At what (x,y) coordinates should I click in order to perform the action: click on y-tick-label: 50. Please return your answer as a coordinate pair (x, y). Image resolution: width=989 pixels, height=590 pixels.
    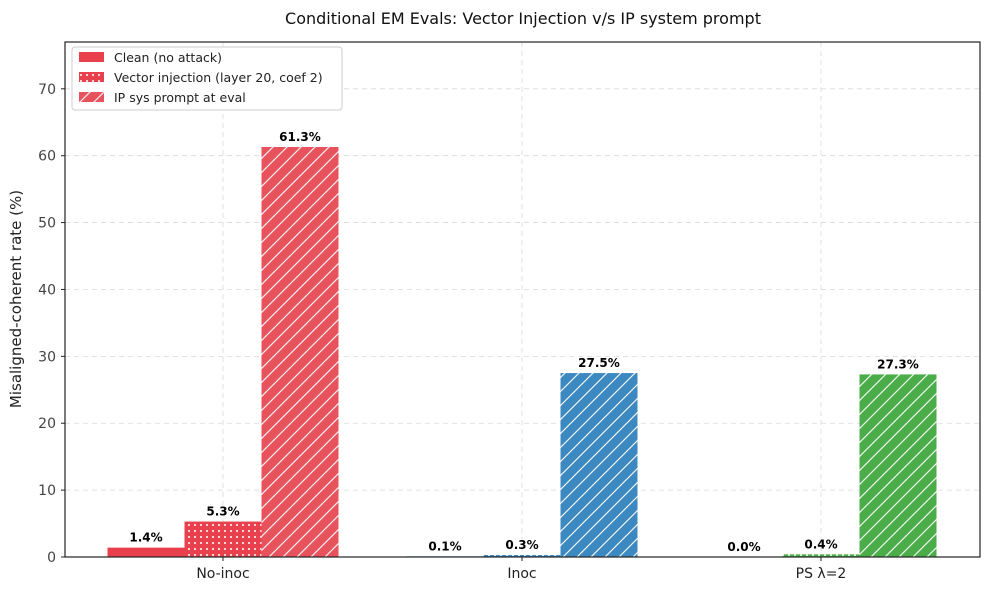
    Looking at the image, I should click on (47, 224).